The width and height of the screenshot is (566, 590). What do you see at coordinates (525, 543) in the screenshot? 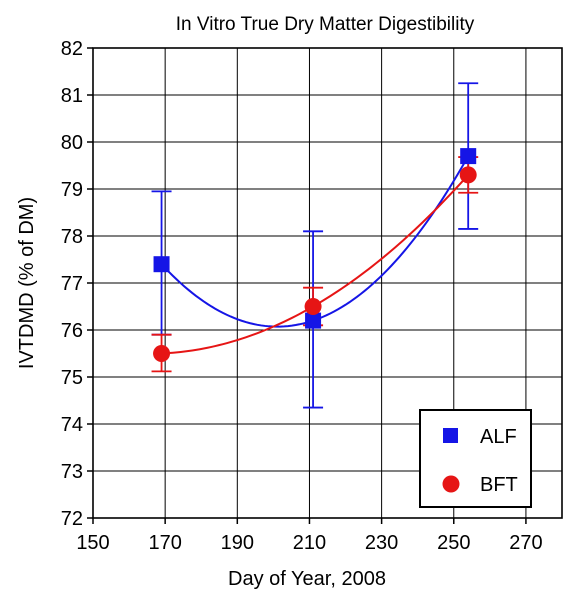
I see `x-tick-label: 270` at bounding box center [525, 543].